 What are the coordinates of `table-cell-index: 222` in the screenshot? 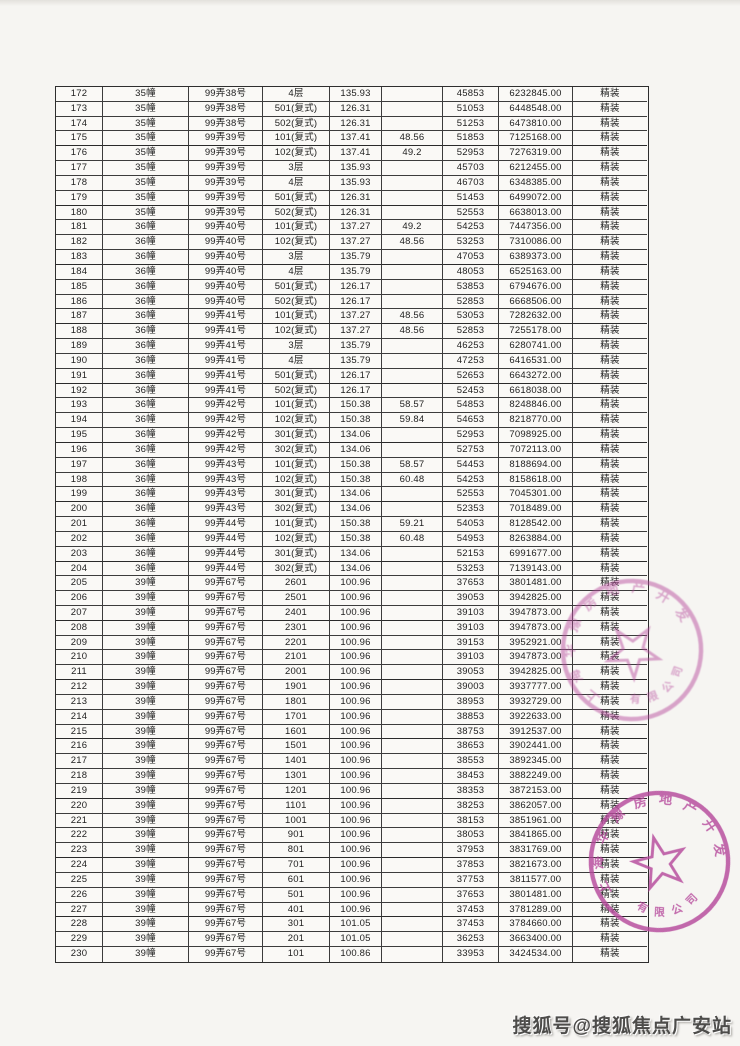 It's located at (79, 836).